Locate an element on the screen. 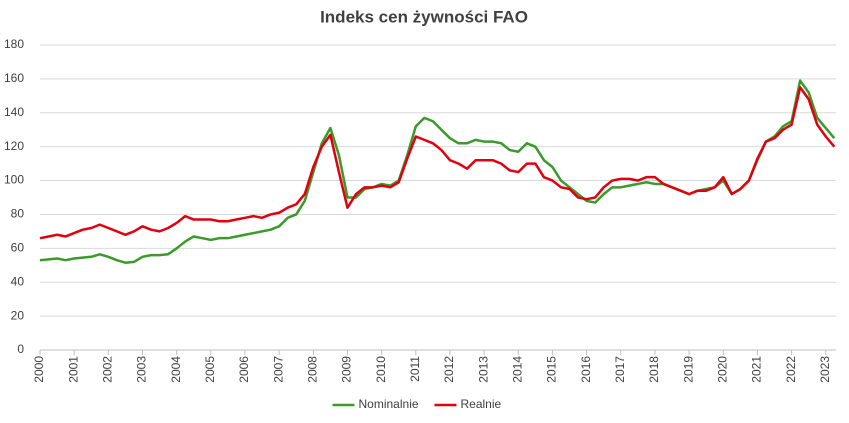 This screenshot has height=423, width=849. x-tick-label: 2022 is located at coordinates (791, 369).